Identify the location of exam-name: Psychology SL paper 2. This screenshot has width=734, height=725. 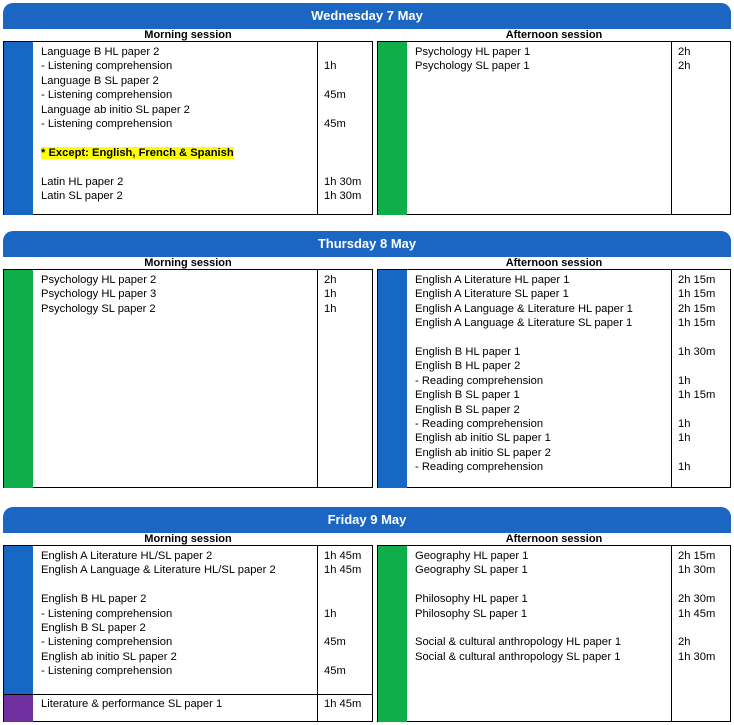
(98, 309).